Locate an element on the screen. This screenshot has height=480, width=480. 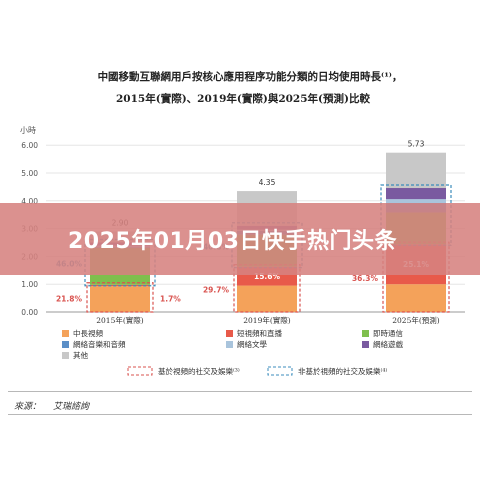
legend-red-label: 基於視頻的社交及娛樂⁽³⁾ is located at coordinates (199, 371).